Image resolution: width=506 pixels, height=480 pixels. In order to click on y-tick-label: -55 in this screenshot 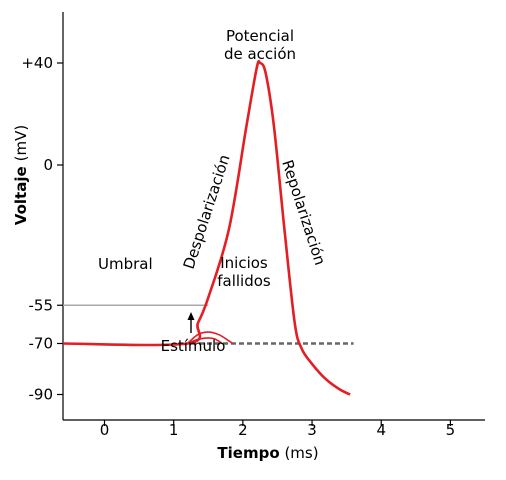, I will do `click(41, 305)`.